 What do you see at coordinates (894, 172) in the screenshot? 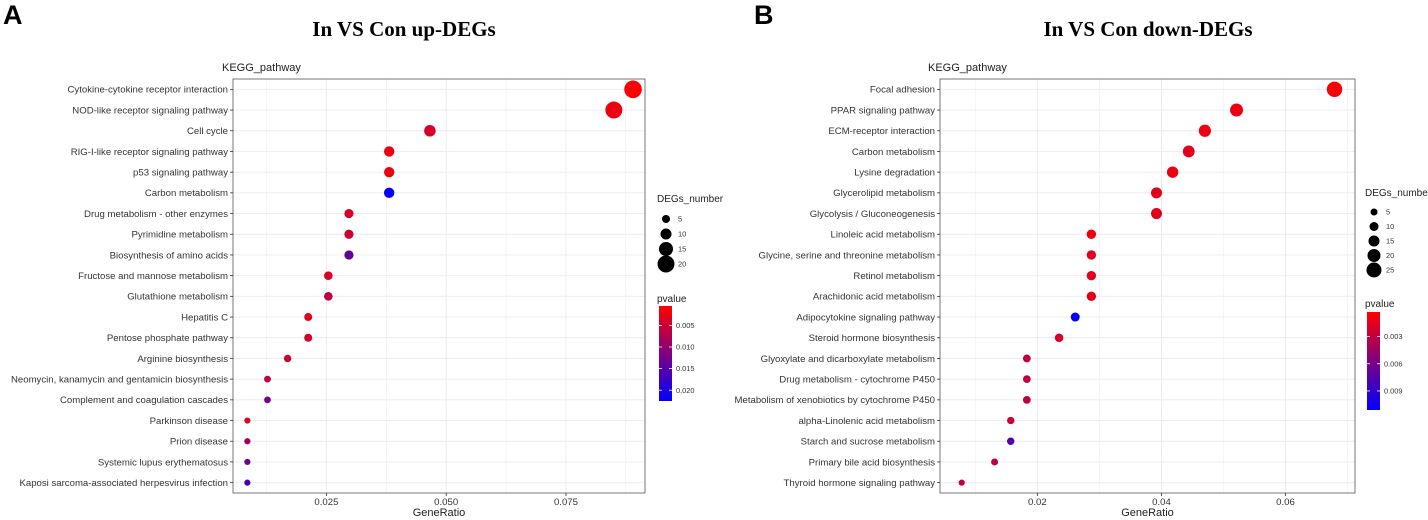
I see `y-tick-label: Lysine degradation` at bounding box center [894, 172].